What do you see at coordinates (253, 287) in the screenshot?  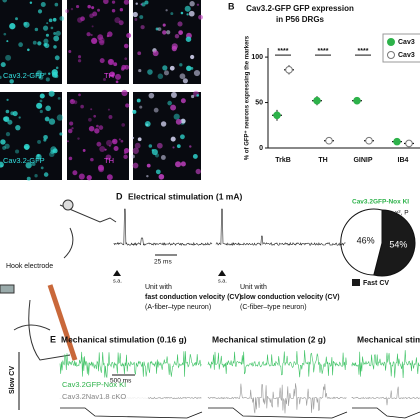 I see `unit-text: Unit with` at bounding box center [253, 287].